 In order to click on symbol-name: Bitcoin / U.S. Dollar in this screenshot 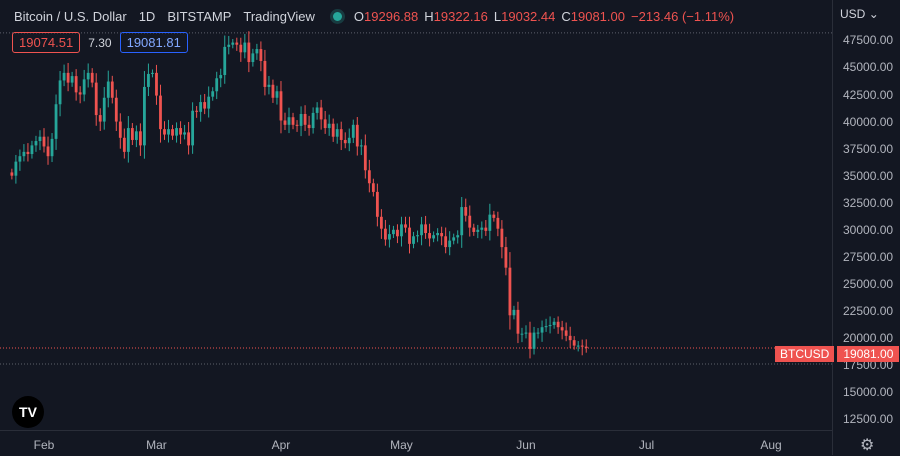, I will do `click(70, 16)`.